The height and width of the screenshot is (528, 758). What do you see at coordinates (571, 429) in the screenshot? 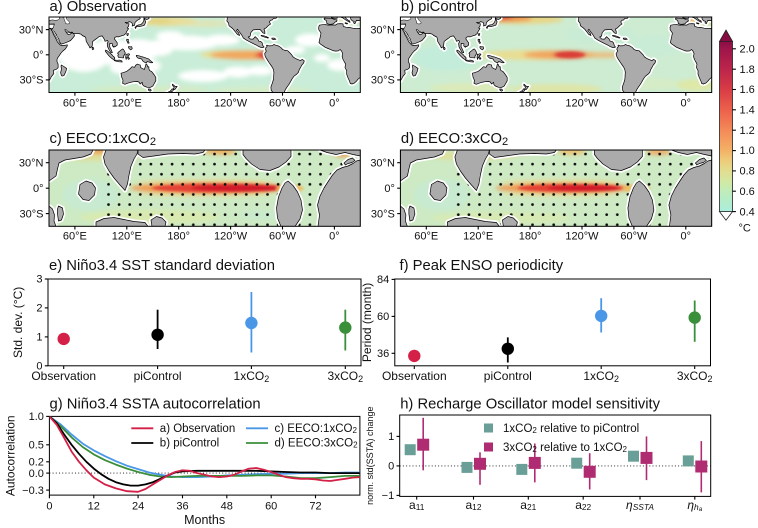
I see `svg-text: 1xCO2 relative to piControl` at bounding box center [571, 429].